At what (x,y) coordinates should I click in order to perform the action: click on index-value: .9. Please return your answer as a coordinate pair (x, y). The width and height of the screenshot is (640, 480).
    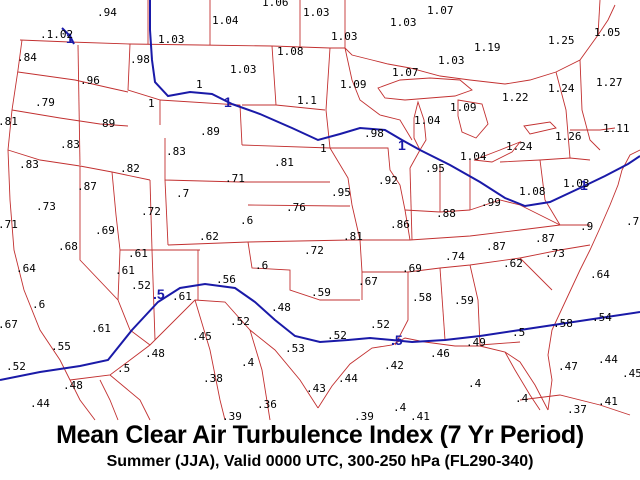
    Looking at the image, I should click on (586, 226).